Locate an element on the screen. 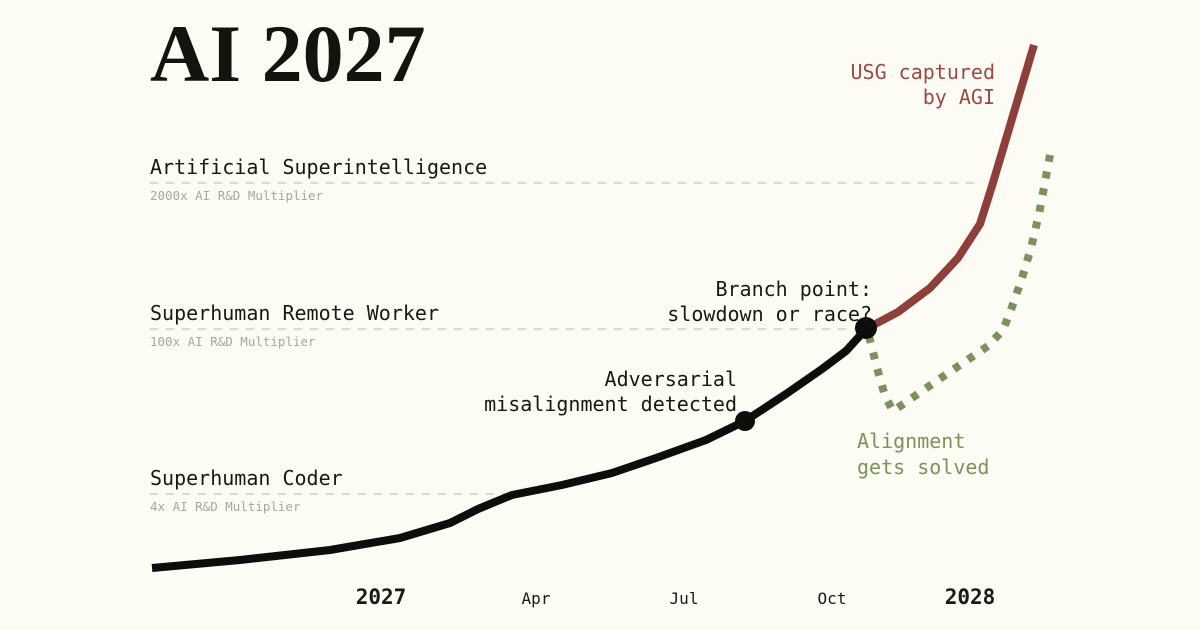  x-tick-2027: 2027 is located at coordinates (381, 597).